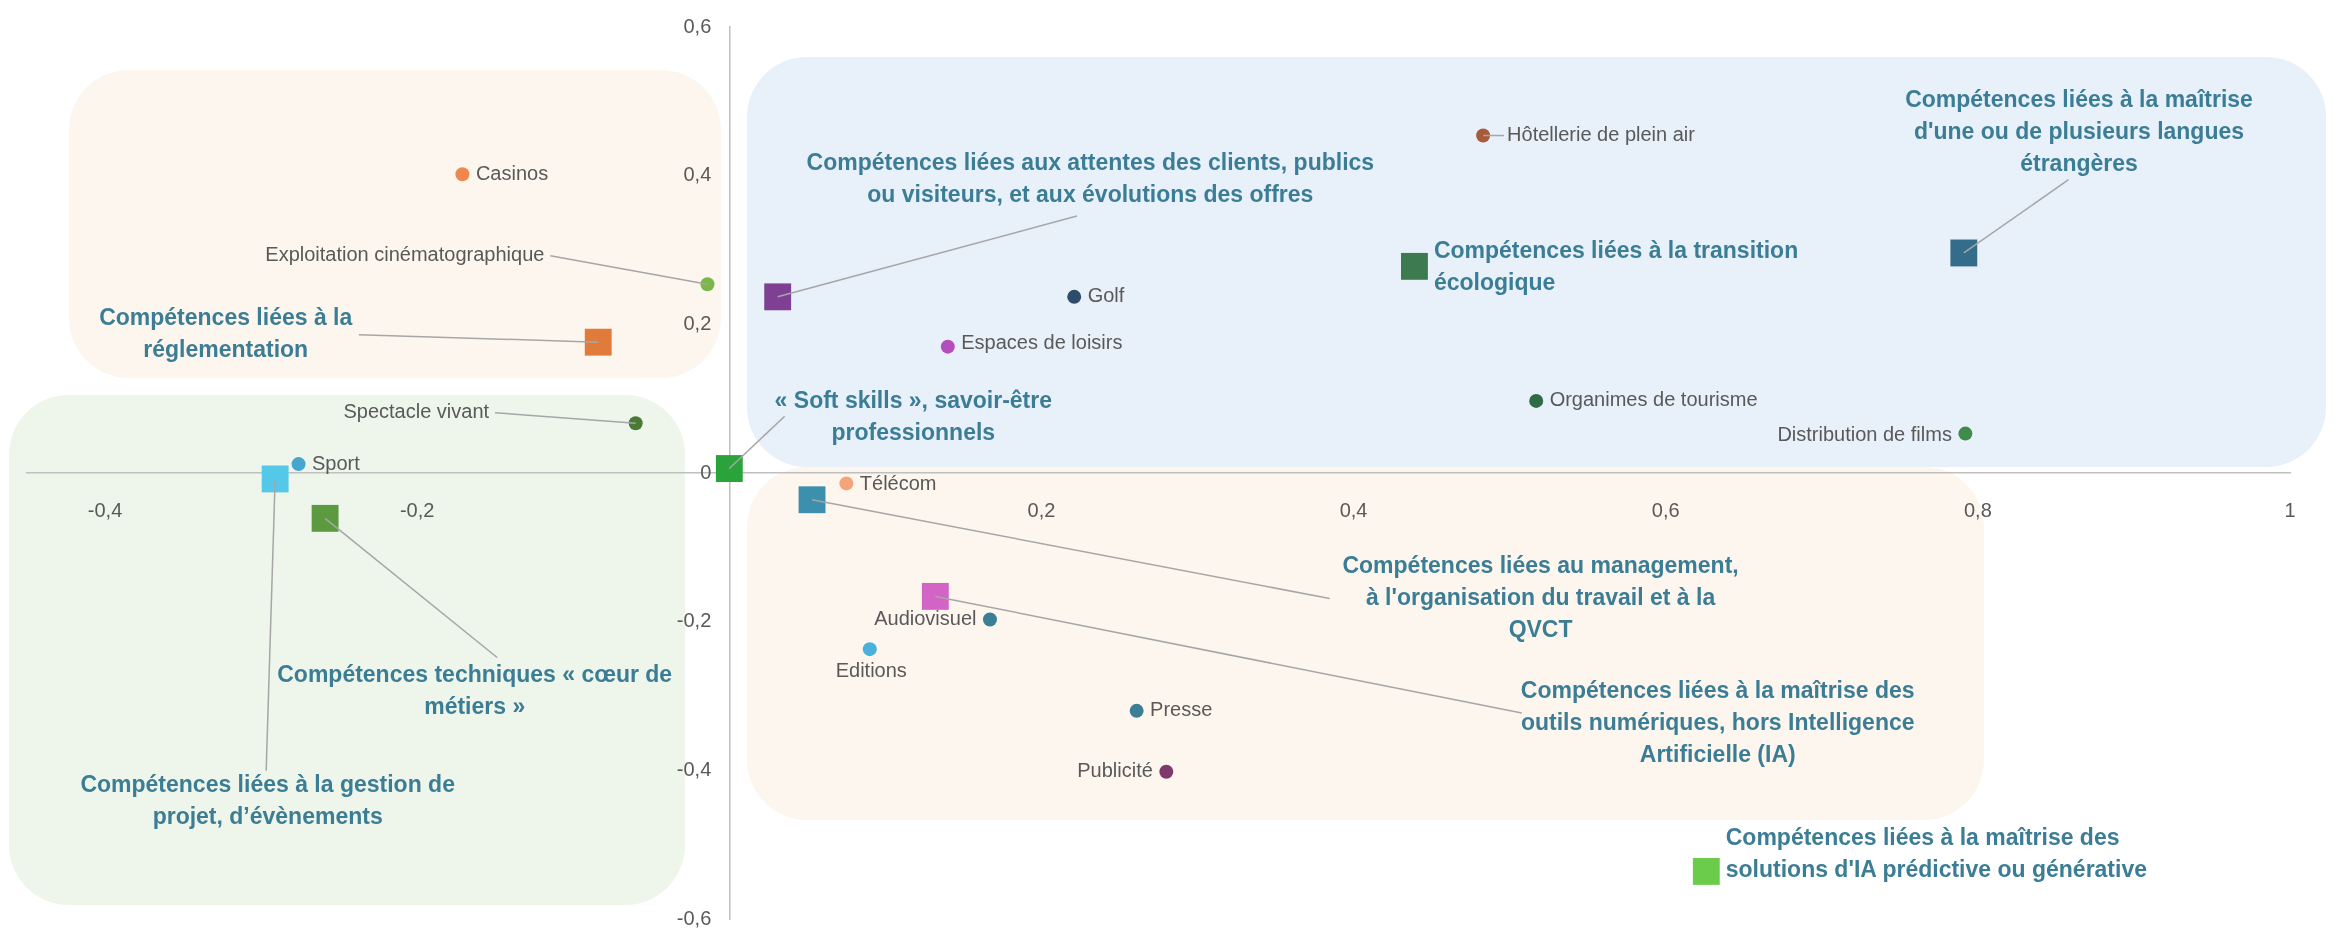 The width and height of the screenshot is (2346, 940). I want to click on annotation: Audiovisuel, so click(925, 617).